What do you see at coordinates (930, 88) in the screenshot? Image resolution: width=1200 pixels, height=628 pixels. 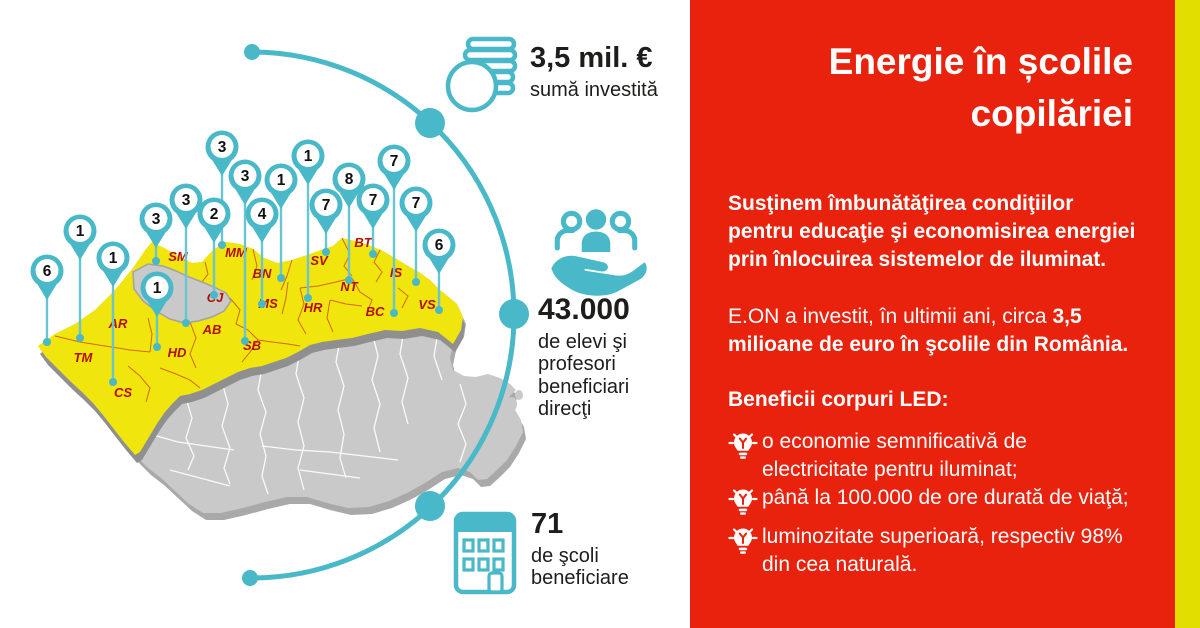 I see `page-title: Energie în școlile copilăriei` at bounding box center [930, 88].